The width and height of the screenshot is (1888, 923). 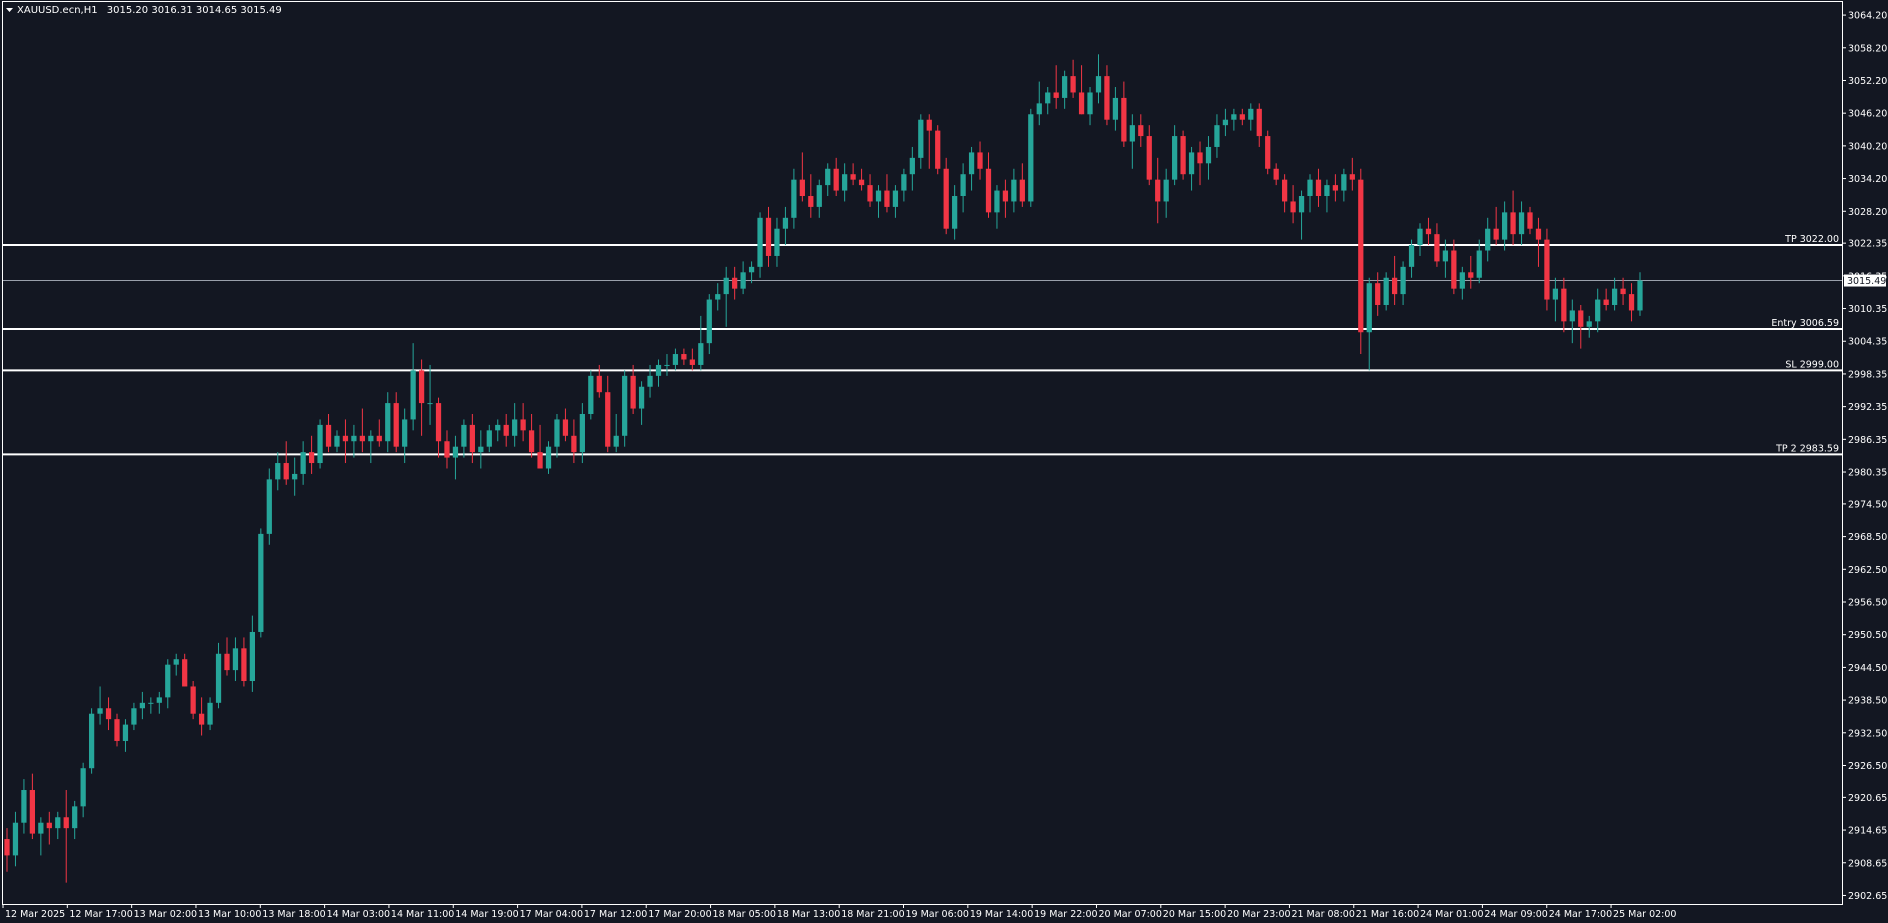 What do you see at coordinates (9, 10) in the screenshot?
I see `collapse-triangle-icon` at bounding box center [9, 10].